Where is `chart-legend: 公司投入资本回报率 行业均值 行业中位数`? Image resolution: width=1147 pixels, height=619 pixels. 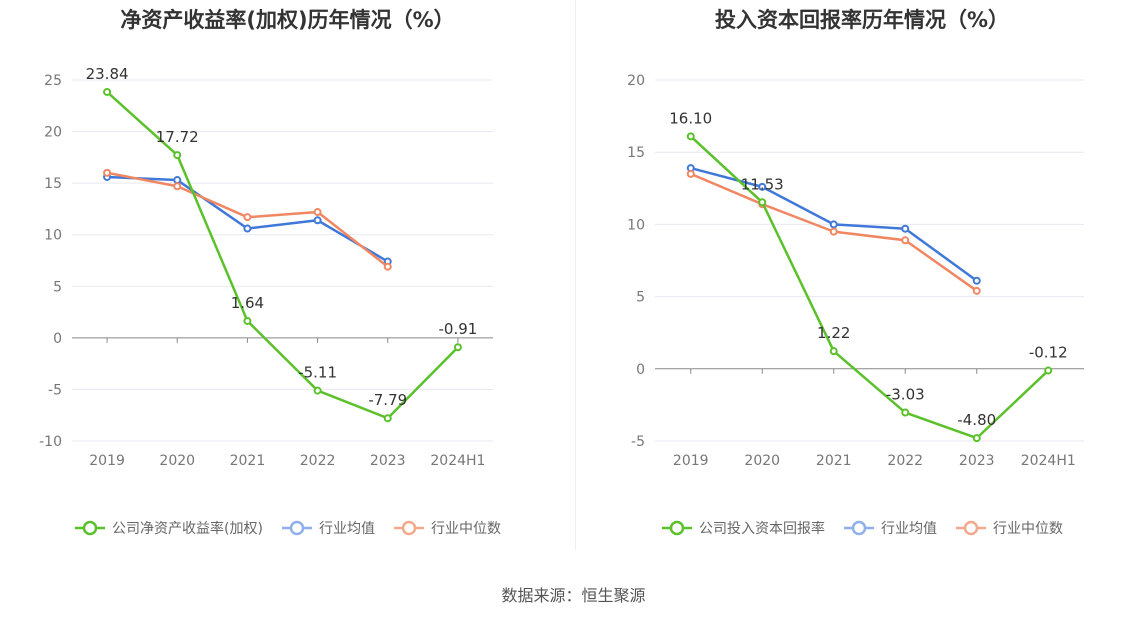
chart-legend: 公司投入资本回报率 行业均值 行业中位数 is located at coordinates (862, 528).